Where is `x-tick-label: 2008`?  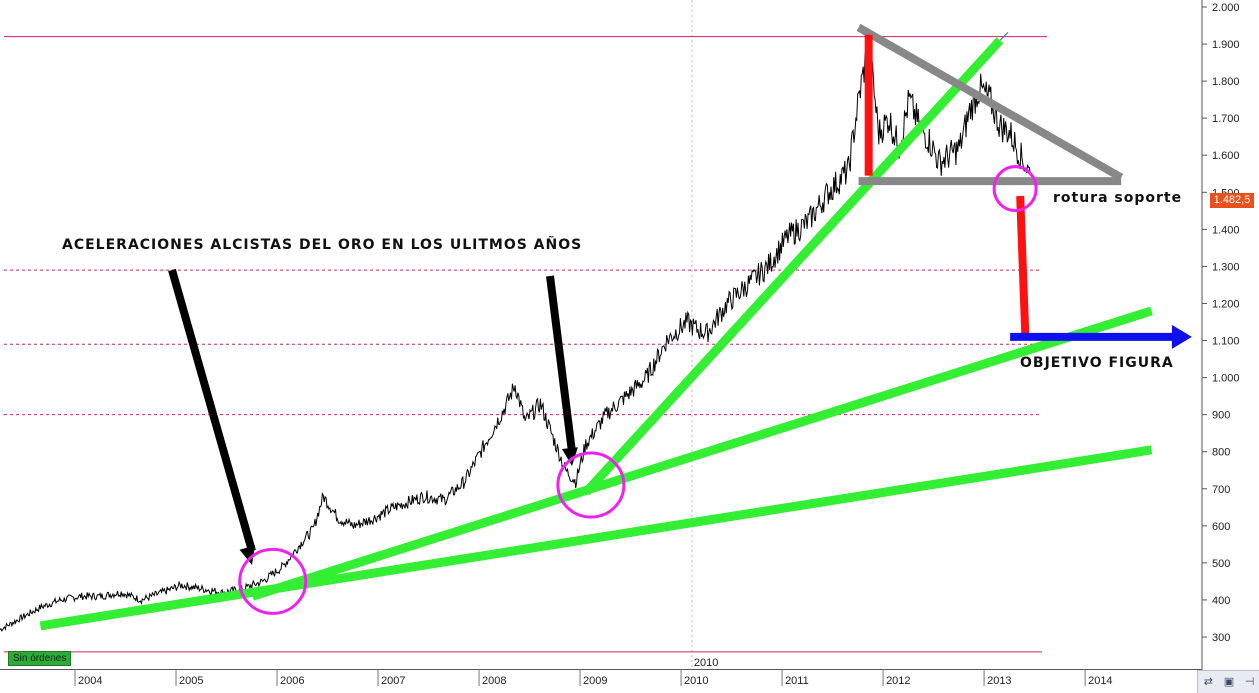 x-tick-label: 2008 is located at coordinates (494, 681).